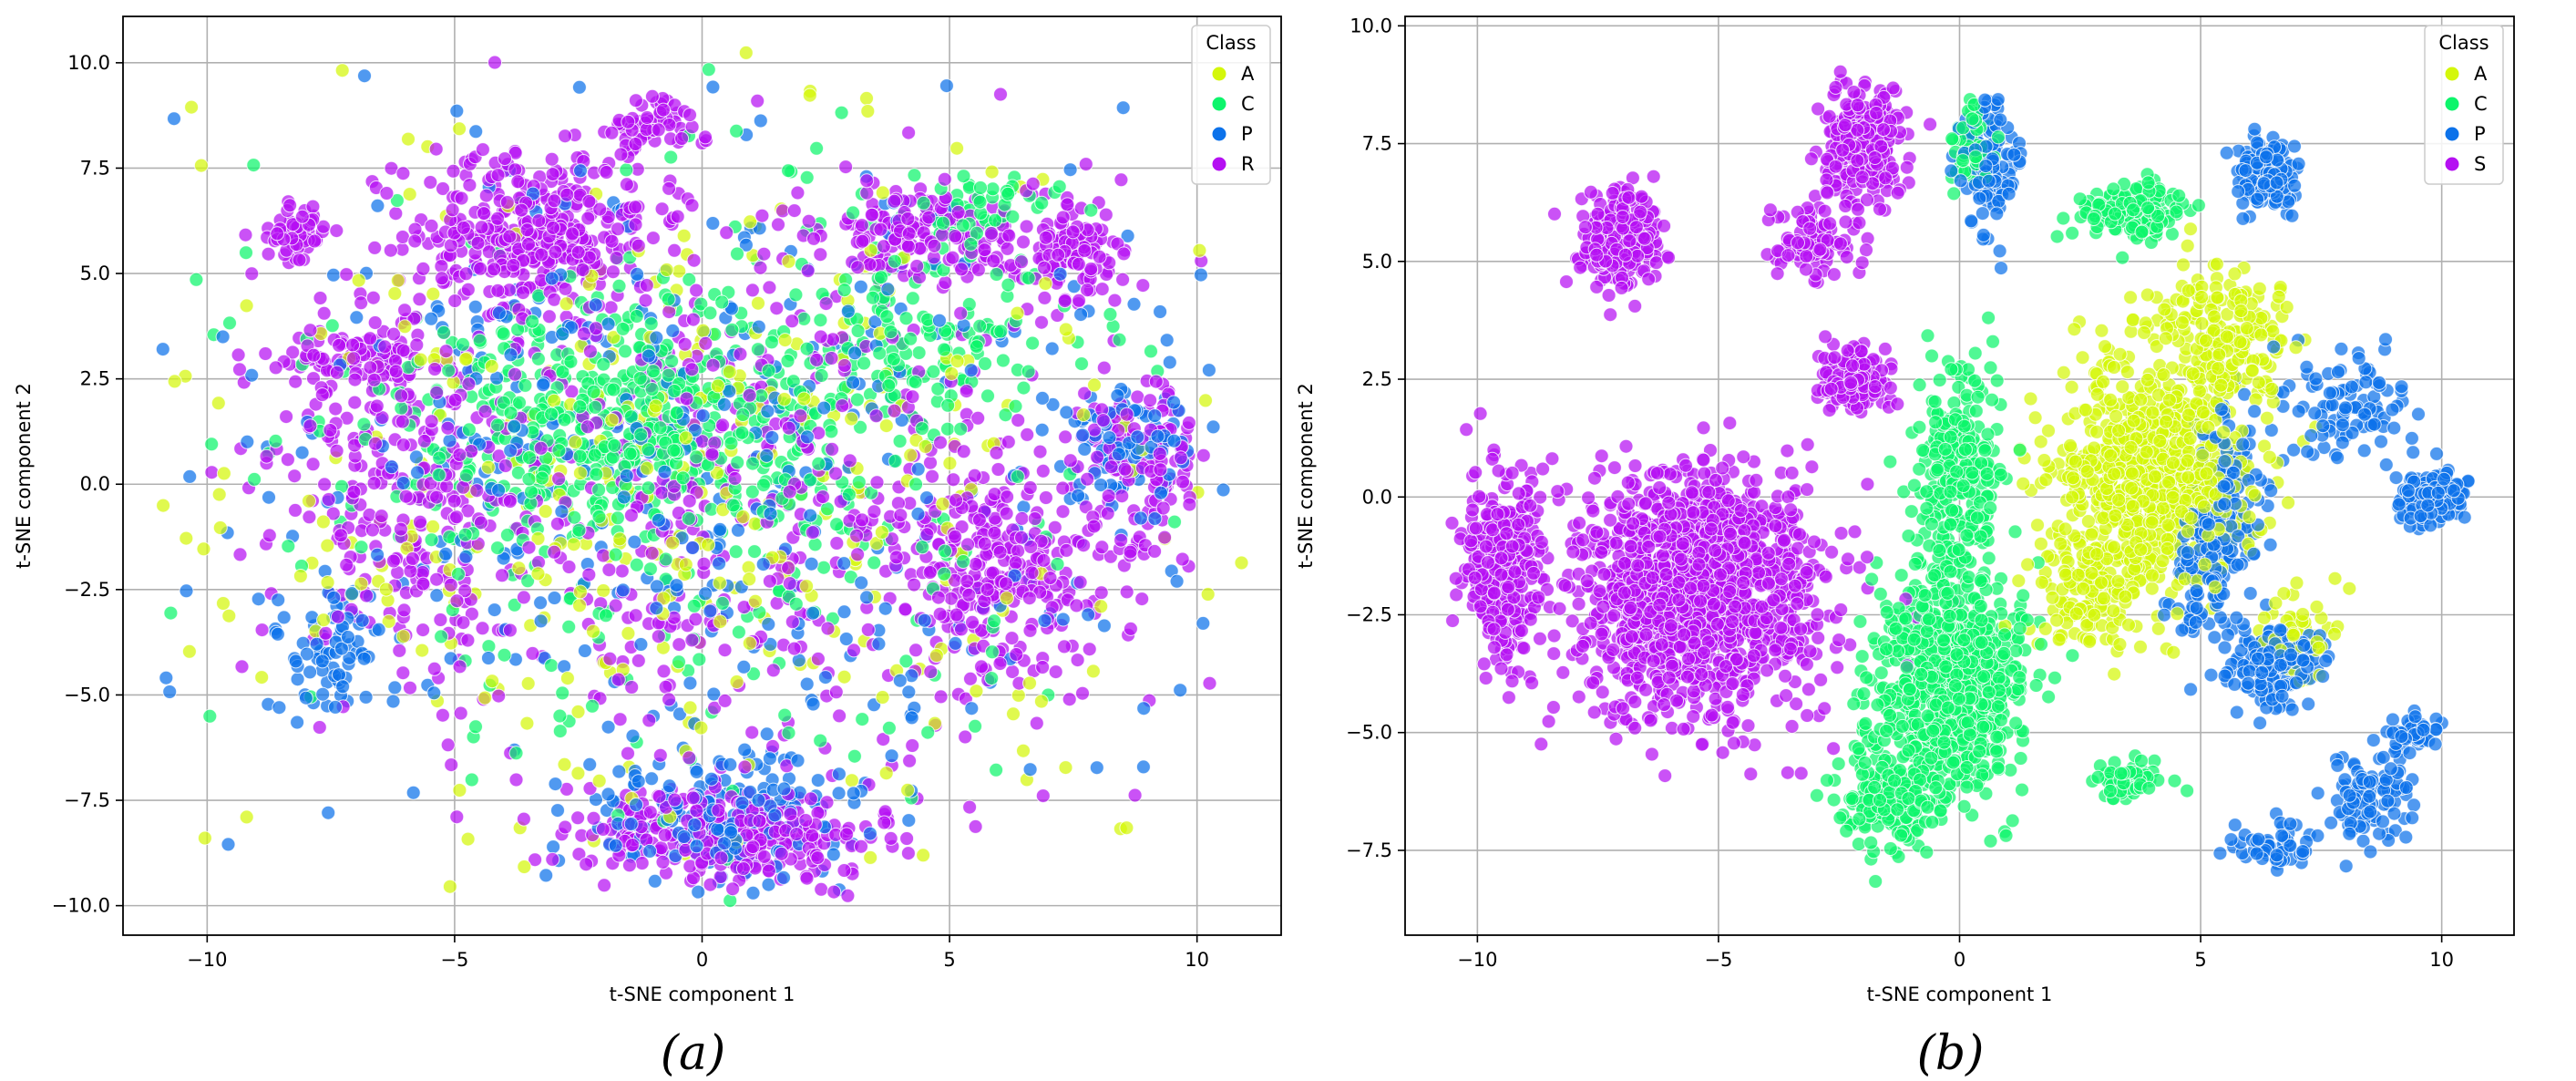 This screenshot has height=1081, width=2576. What do you see at coordinates (1197, 960) in the screenshot?
I see `x-tick-label-a: 10` at bounding box center [1197, 960].